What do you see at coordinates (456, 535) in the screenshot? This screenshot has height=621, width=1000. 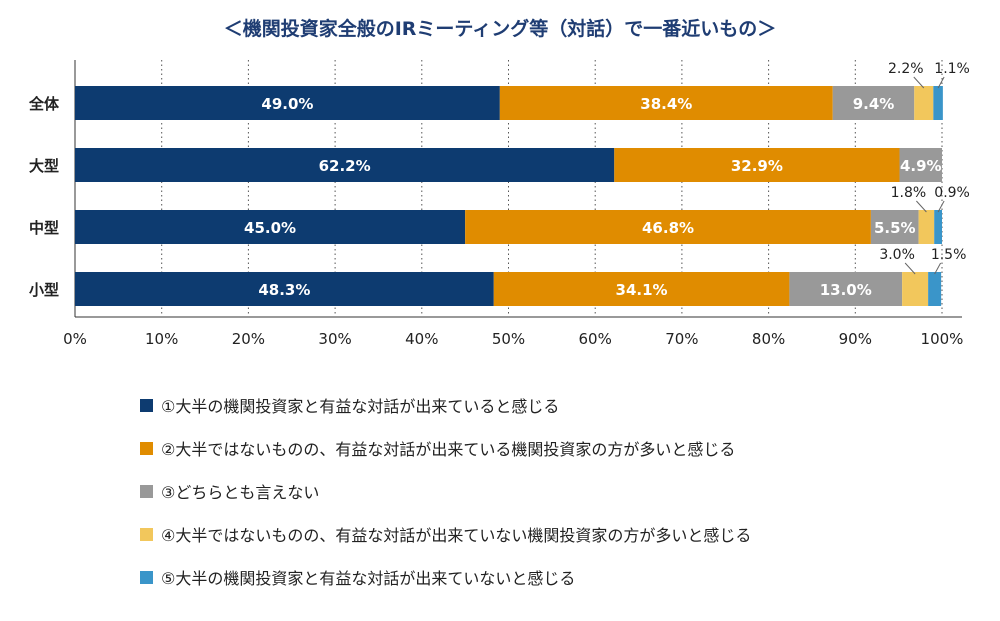 I see `legend-label: ④大半ではないものの、有益な対話が出来ていない機関投資家の方が多いと感じる` at bounding box center [456, 535].